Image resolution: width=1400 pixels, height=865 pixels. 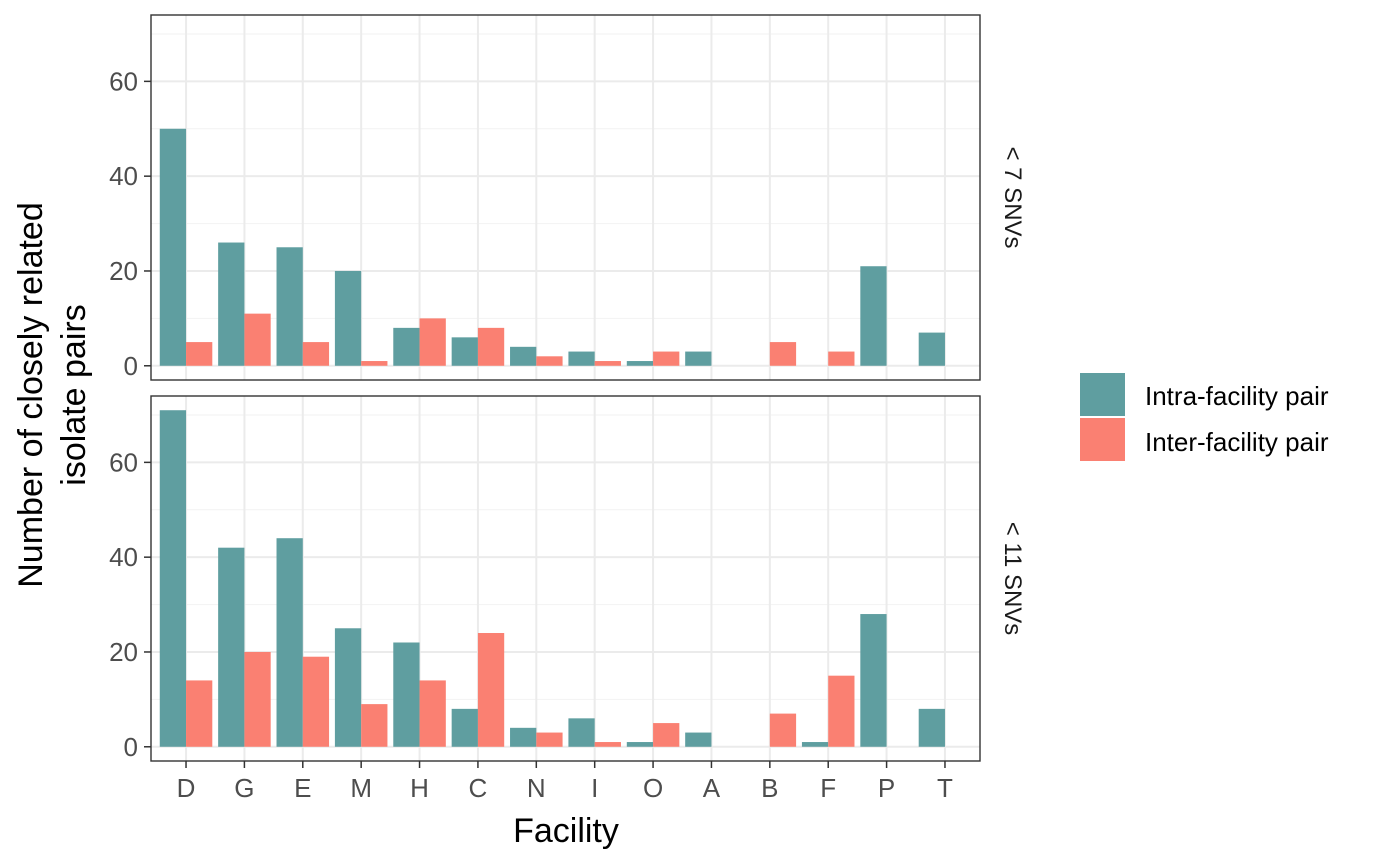 What do you see at coordinates (1204, 417) in the screenshot?
I see `legend: Intra-facility pair Inter-facility pair` at bounding box center [1204, 417].